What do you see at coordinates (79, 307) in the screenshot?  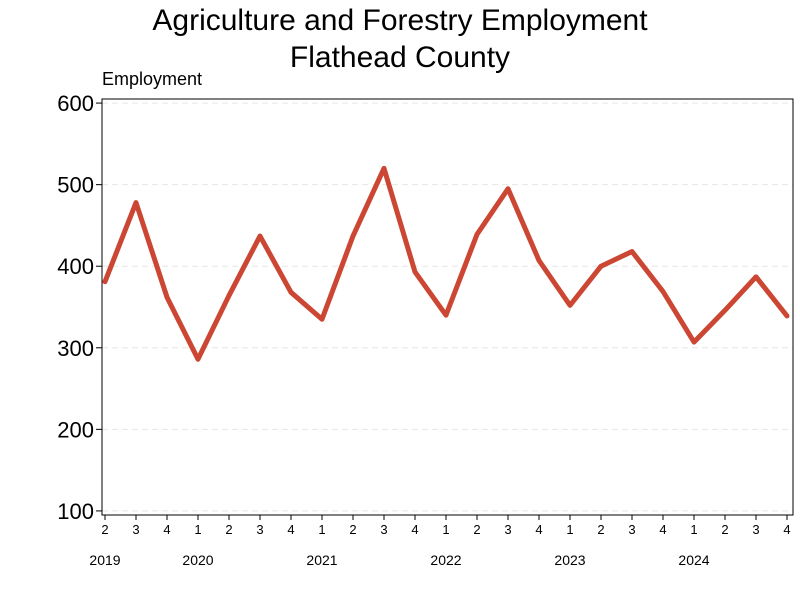 I see `y-axis: 100 200 300 400 500 600` at bounding box center [79, 307].